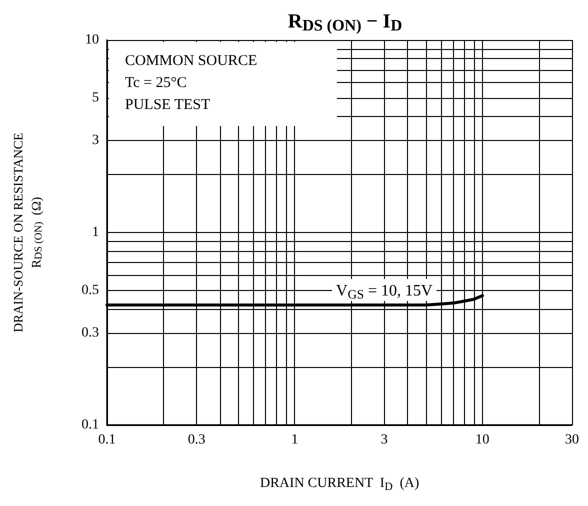 The width and height of the screenshot is (588, 506). I want to click on x-tick-label: 3, so click(384, 440).